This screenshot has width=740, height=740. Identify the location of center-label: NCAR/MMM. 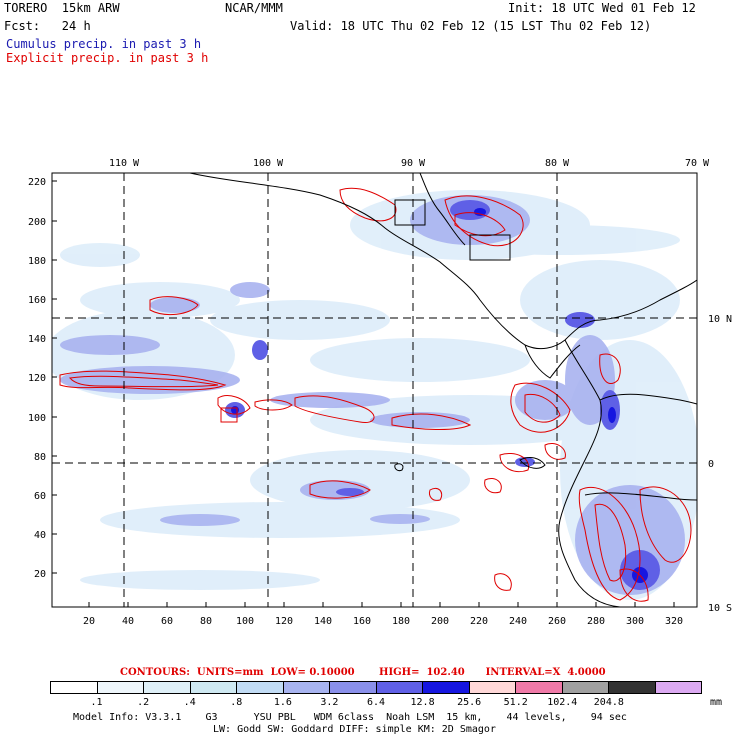
(254, 8).